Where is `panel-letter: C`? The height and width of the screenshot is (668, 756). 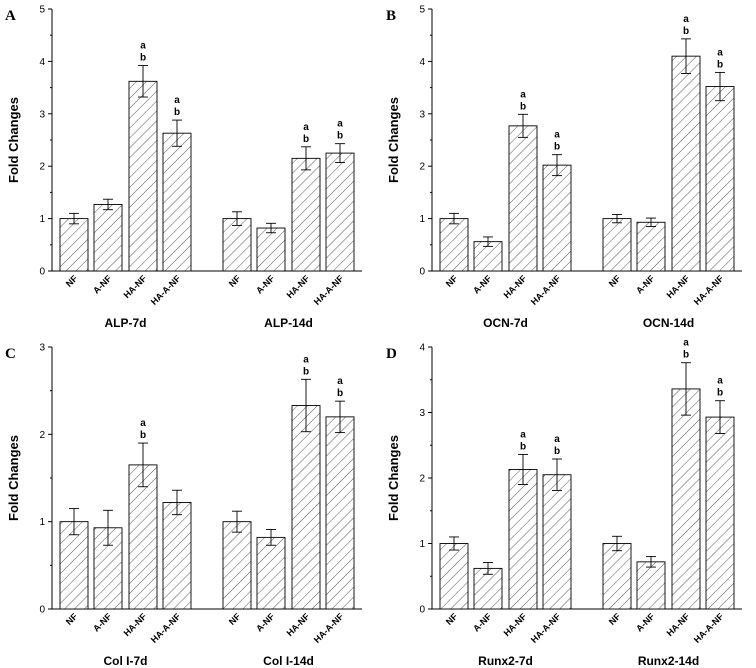
panel-letter: C is located at coordinates (10, 354).